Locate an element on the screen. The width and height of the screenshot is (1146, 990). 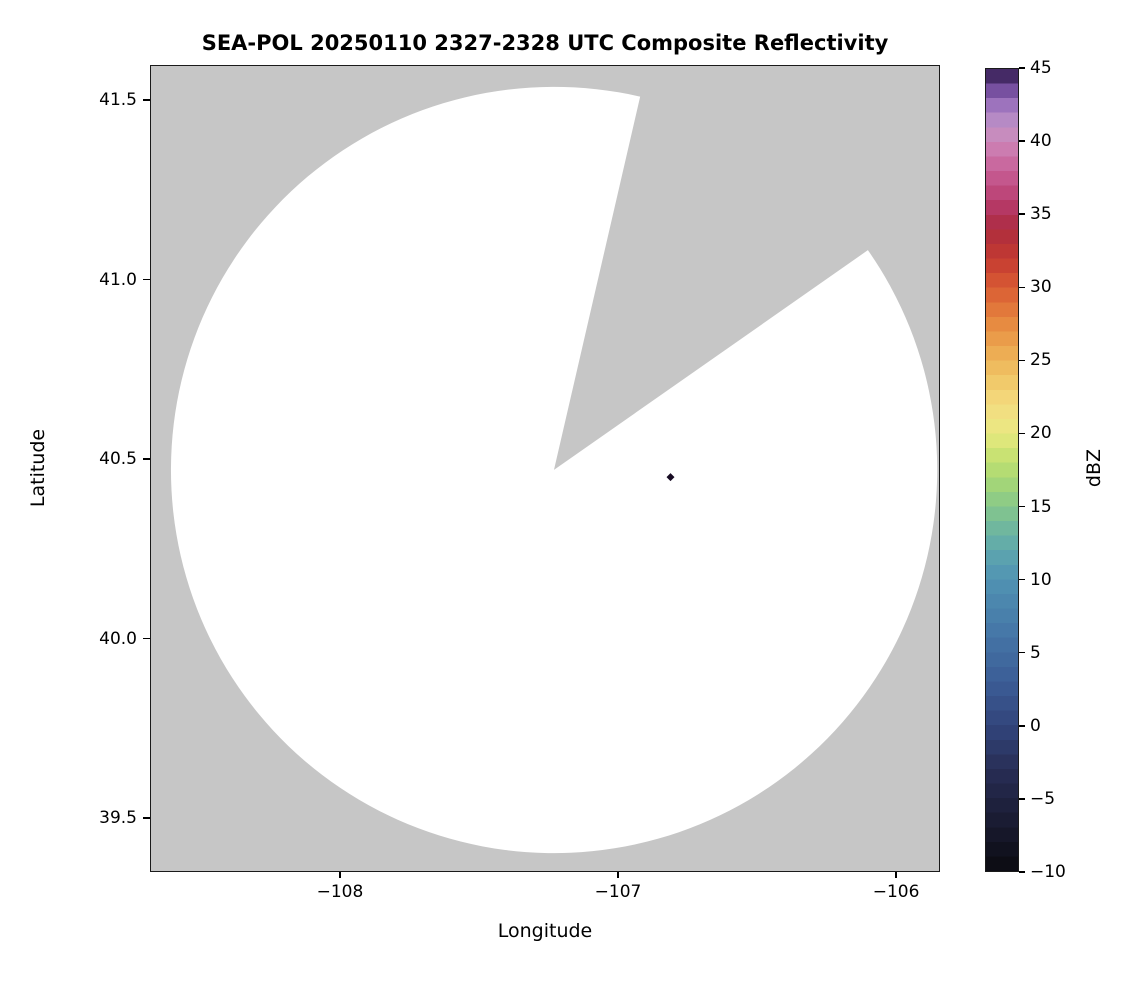
y-tick-label: 39.5 is located at coordinates (118, 818).